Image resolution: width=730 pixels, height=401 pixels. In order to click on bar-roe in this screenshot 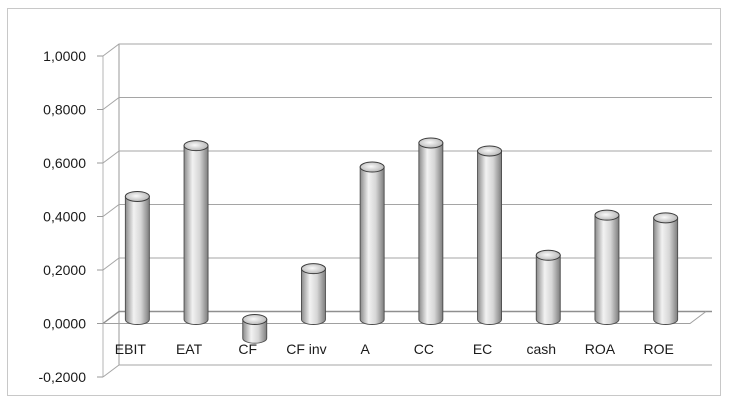, I will do `click(666, 268)`.